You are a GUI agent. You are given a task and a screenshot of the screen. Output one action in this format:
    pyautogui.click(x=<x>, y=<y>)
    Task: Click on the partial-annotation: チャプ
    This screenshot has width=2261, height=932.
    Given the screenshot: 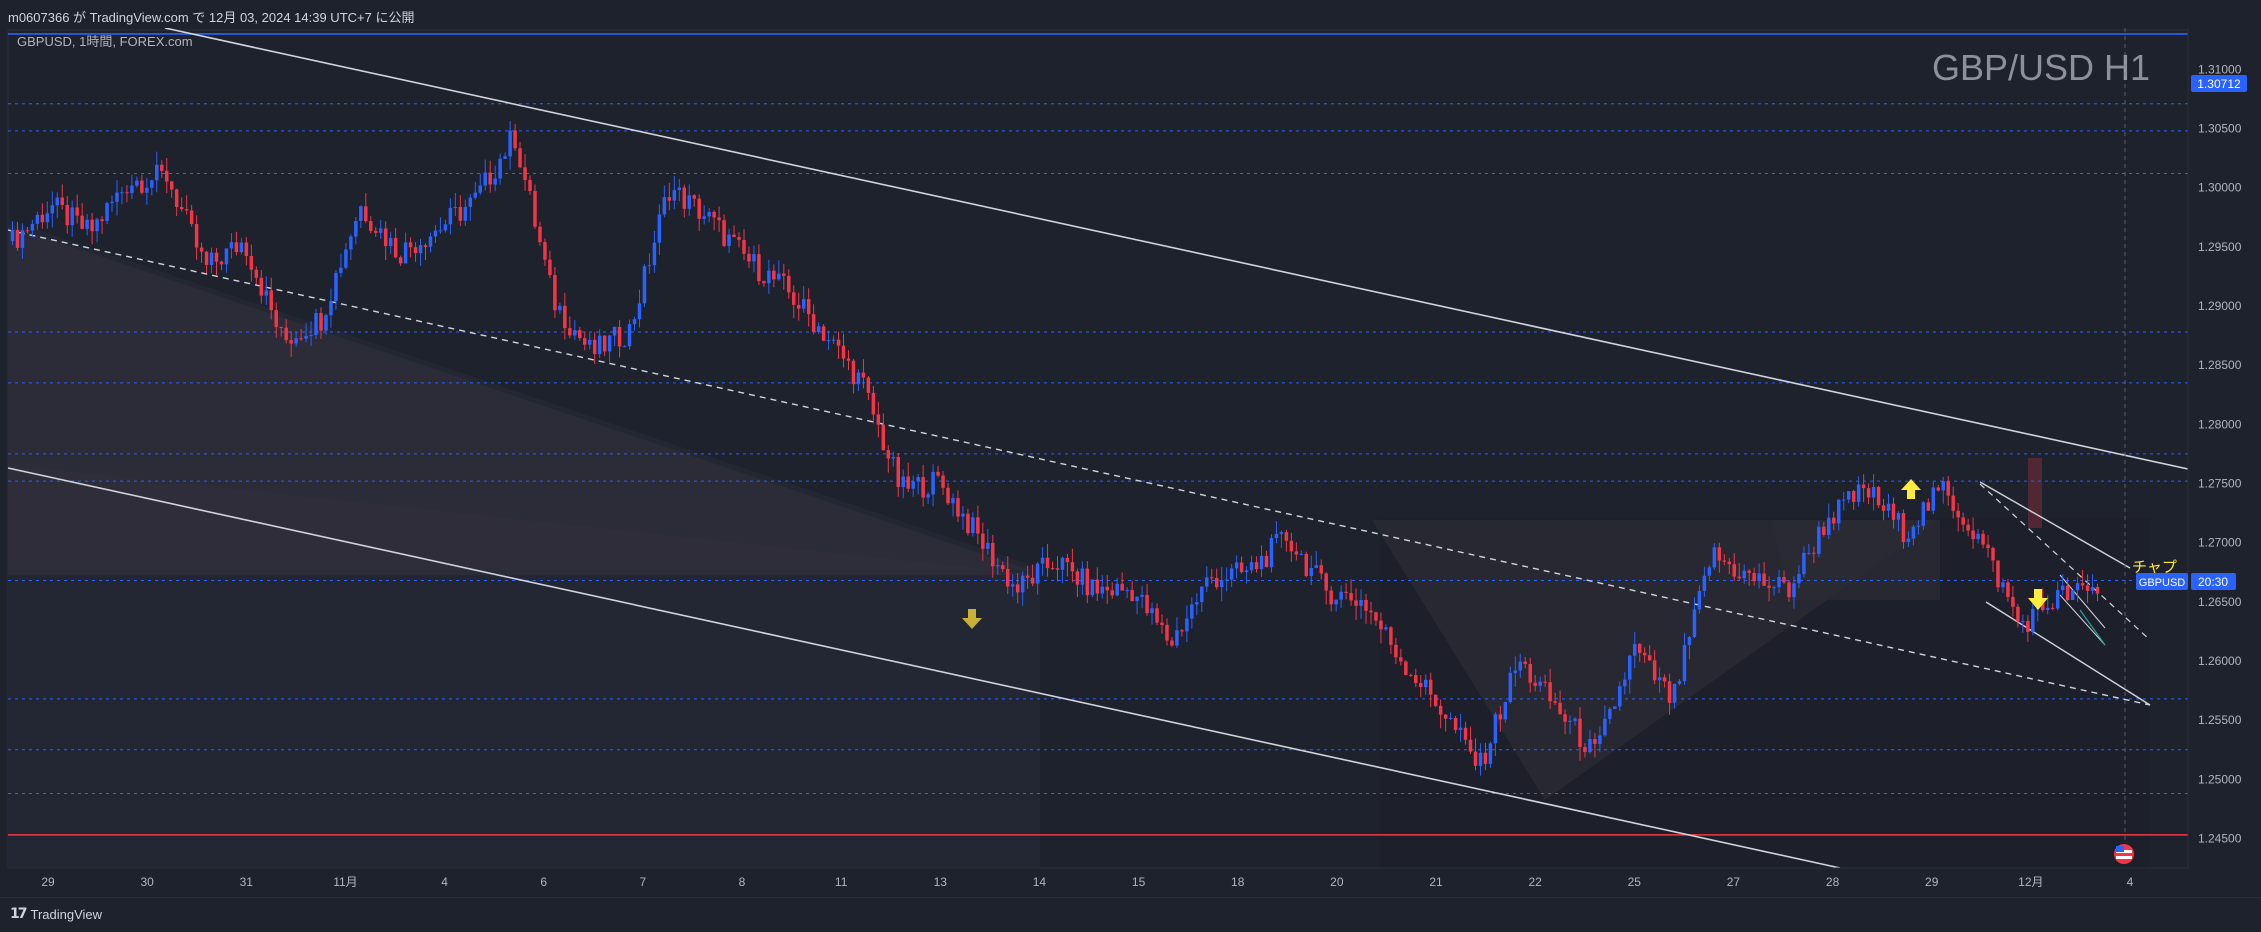 What is the action you would take?
    pyautogui.click(x=2154, y=567)
    